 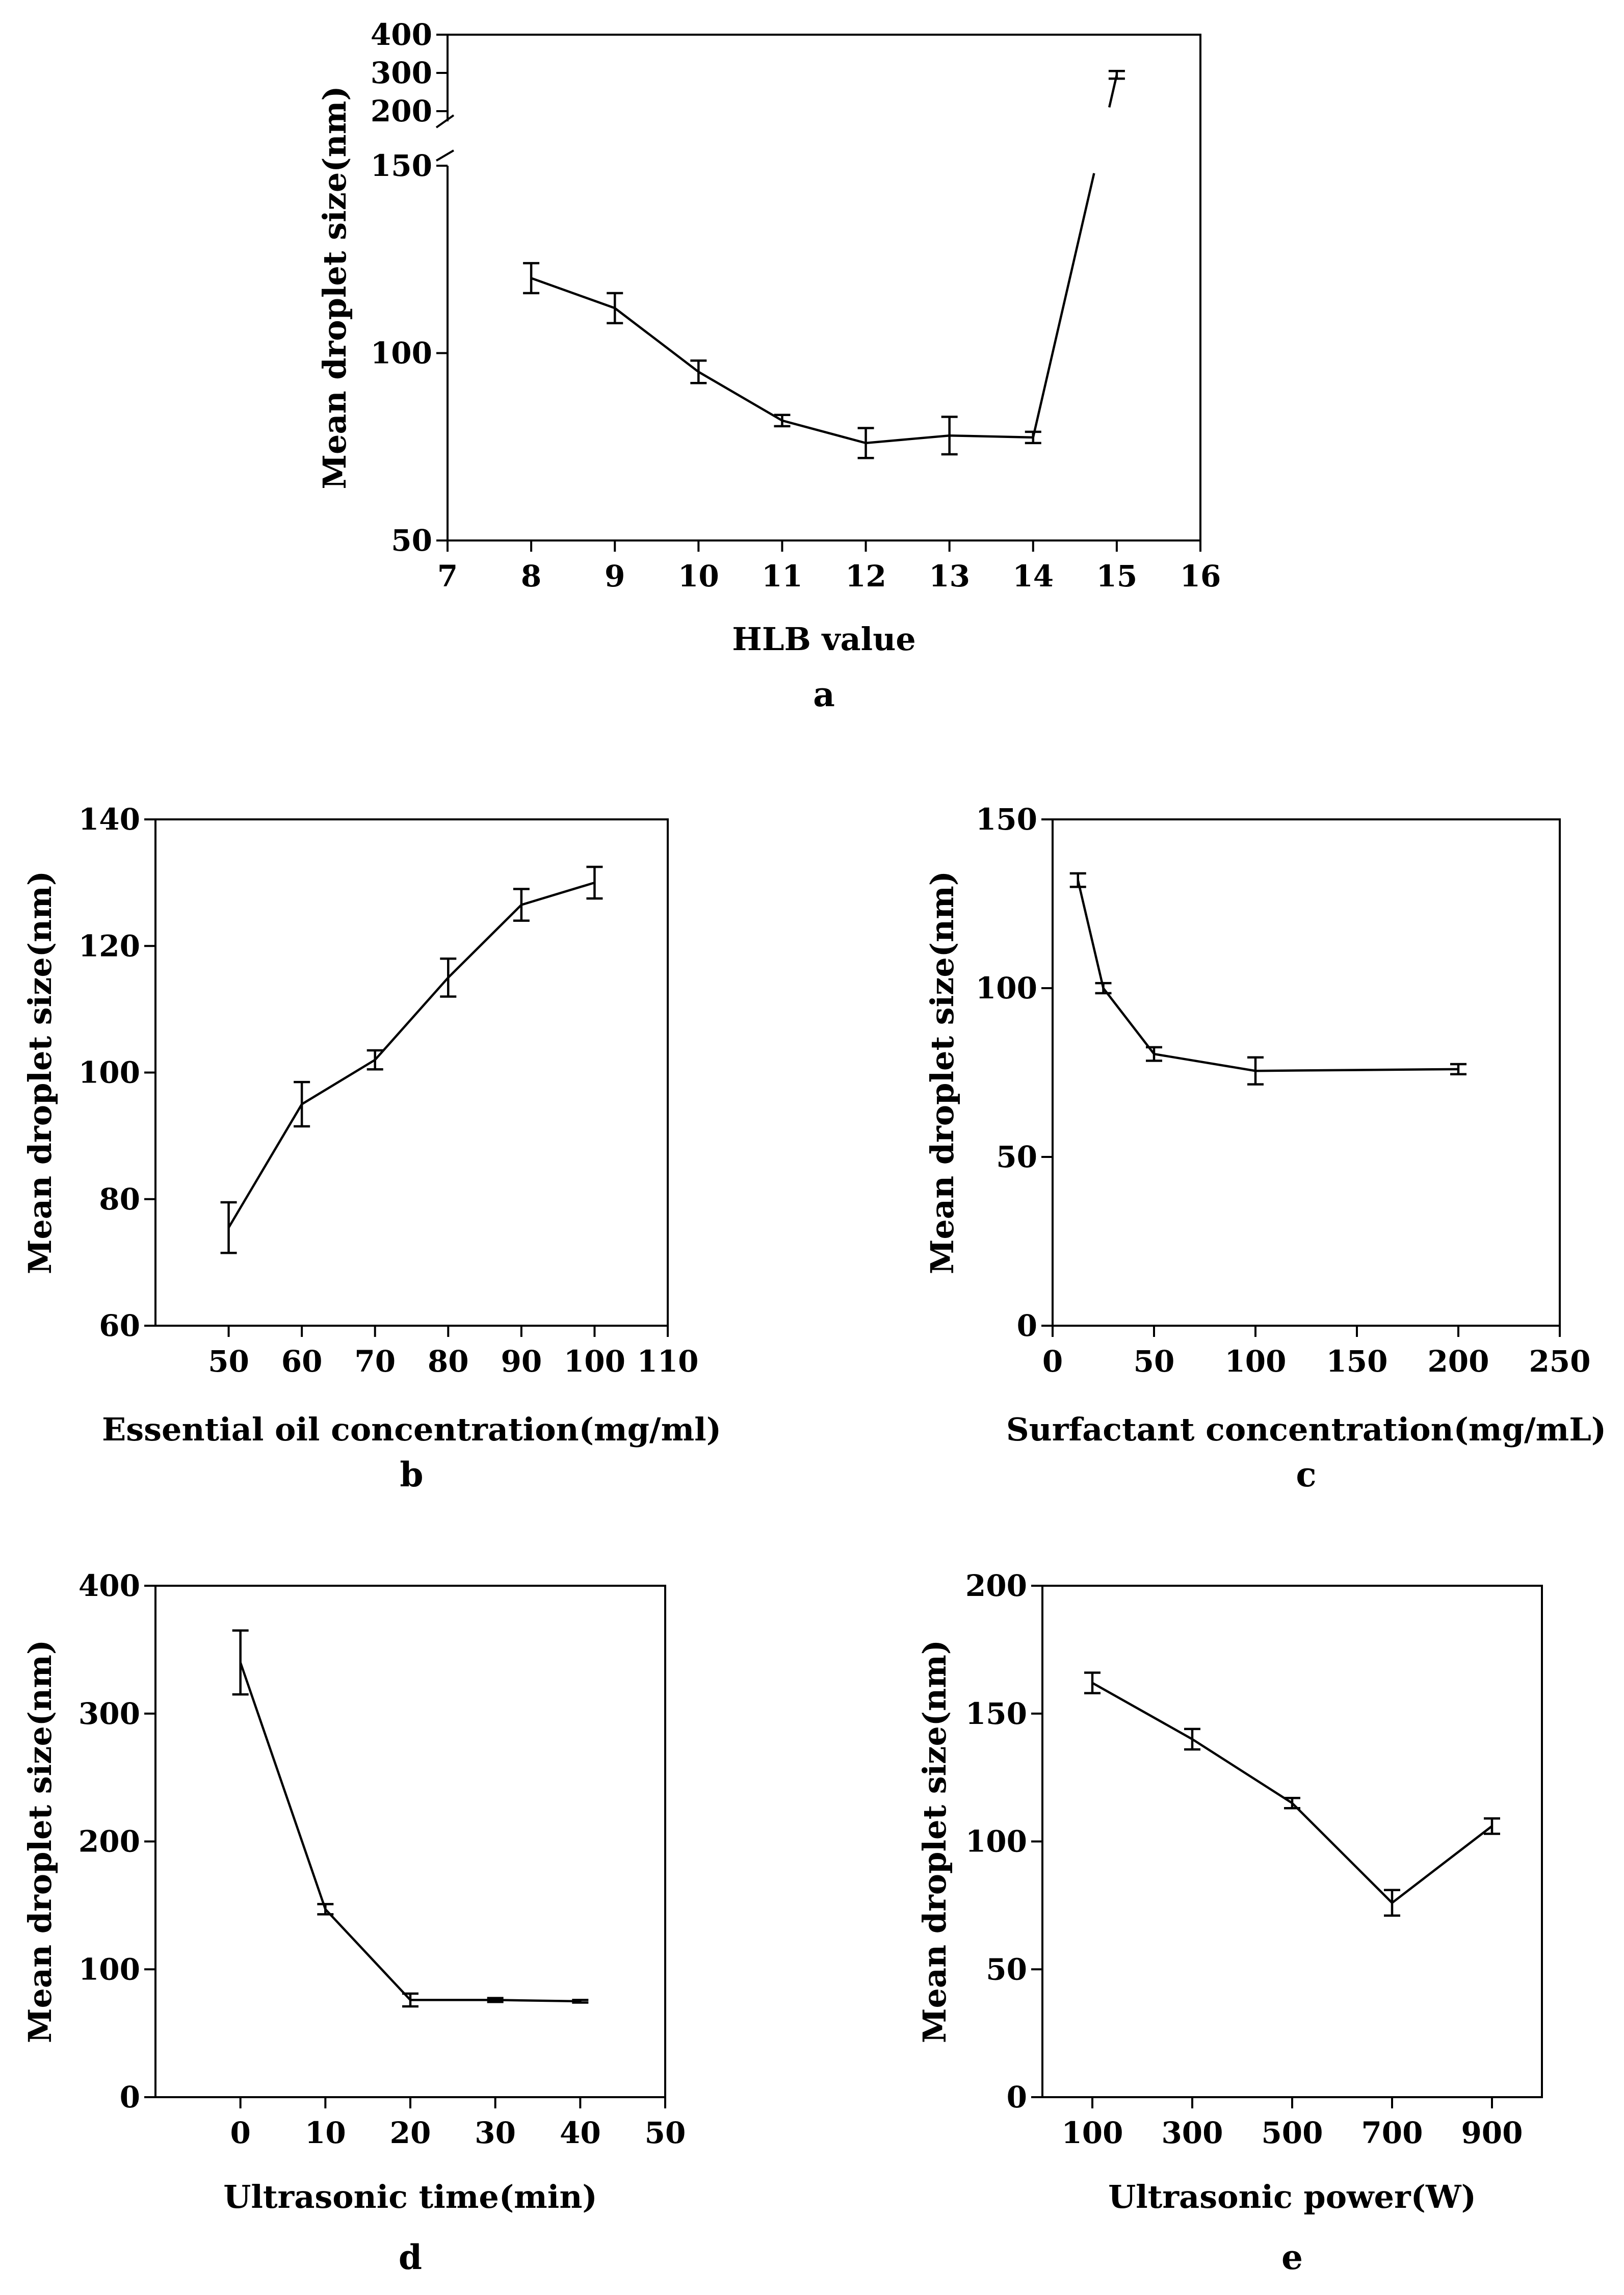 What do you see at coordinates (615, 576) in the screenshot?
I see `x-tick-label: 9` at bounding box center [615, 576].